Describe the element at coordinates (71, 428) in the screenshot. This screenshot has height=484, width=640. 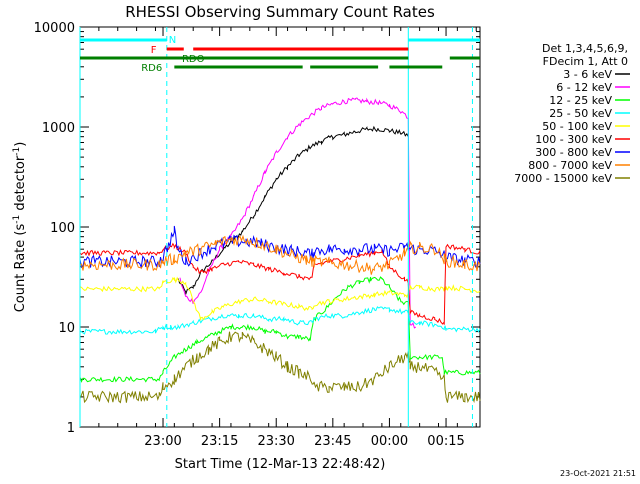
I see `y-tick-label: 1` at that location.